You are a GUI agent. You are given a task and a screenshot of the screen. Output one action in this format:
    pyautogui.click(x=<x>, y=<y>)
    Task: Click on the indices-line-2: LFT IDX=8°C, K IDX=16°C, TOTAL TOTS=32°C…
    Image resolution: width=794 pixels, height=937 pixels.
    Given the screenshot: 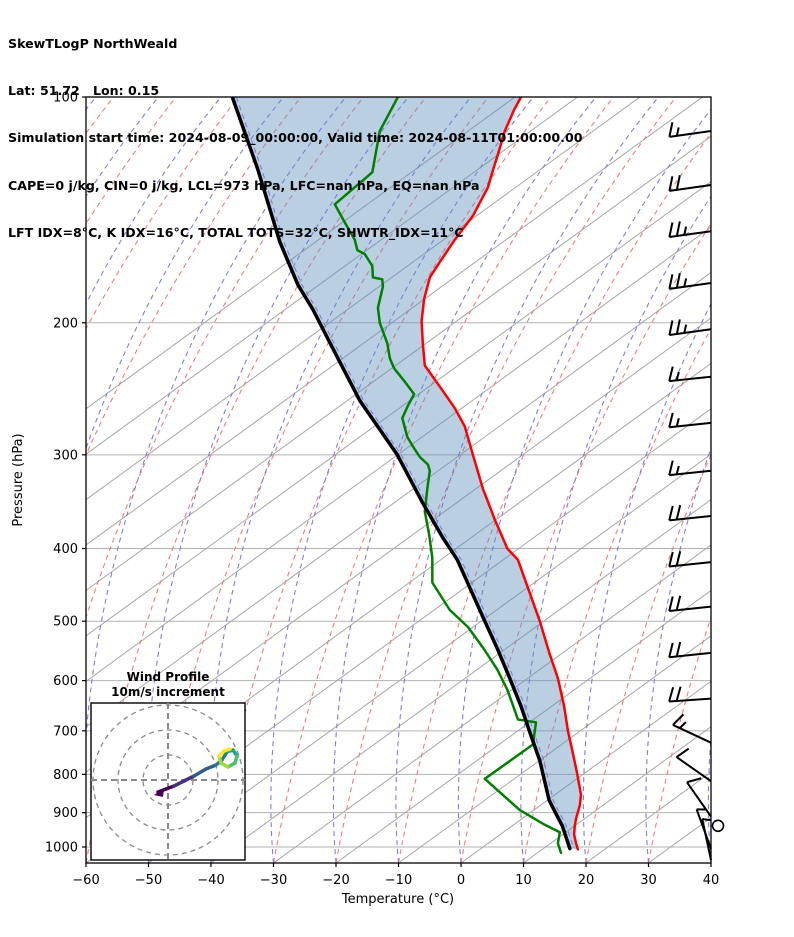 What is the action you would take?
    pyautogui.click(x=236, y=233)
    